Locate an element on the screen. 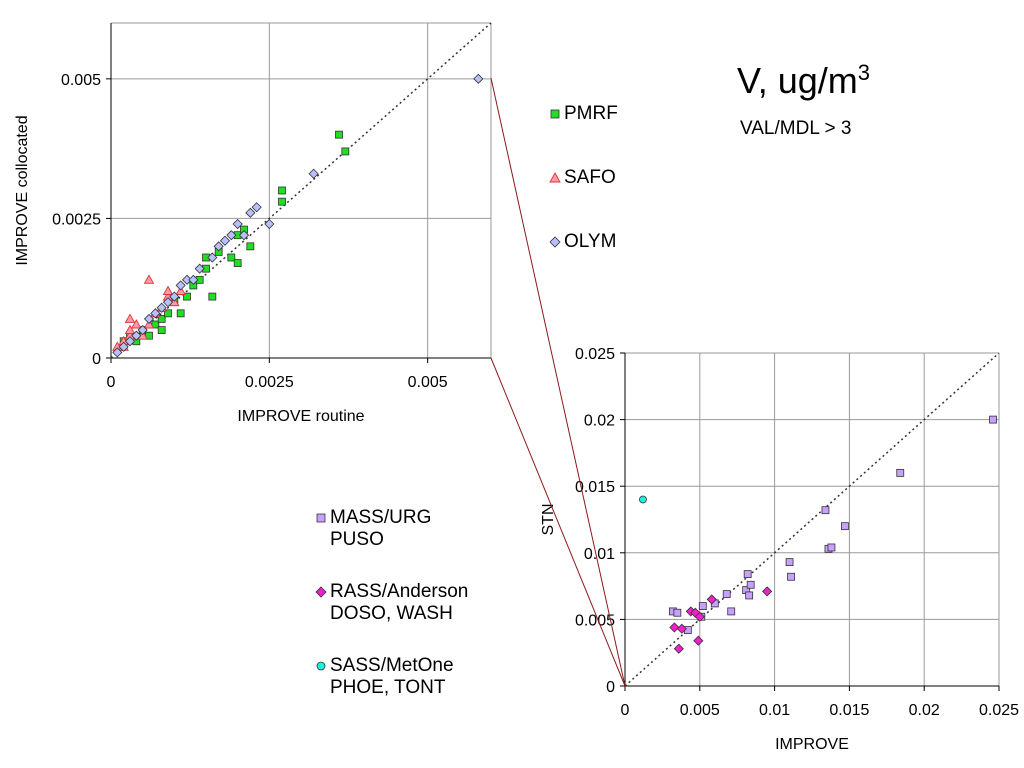 Image resolution: width=1024 pixels, height=768 pixels. y-axis-title: STN is located at coordinates (548, 520).